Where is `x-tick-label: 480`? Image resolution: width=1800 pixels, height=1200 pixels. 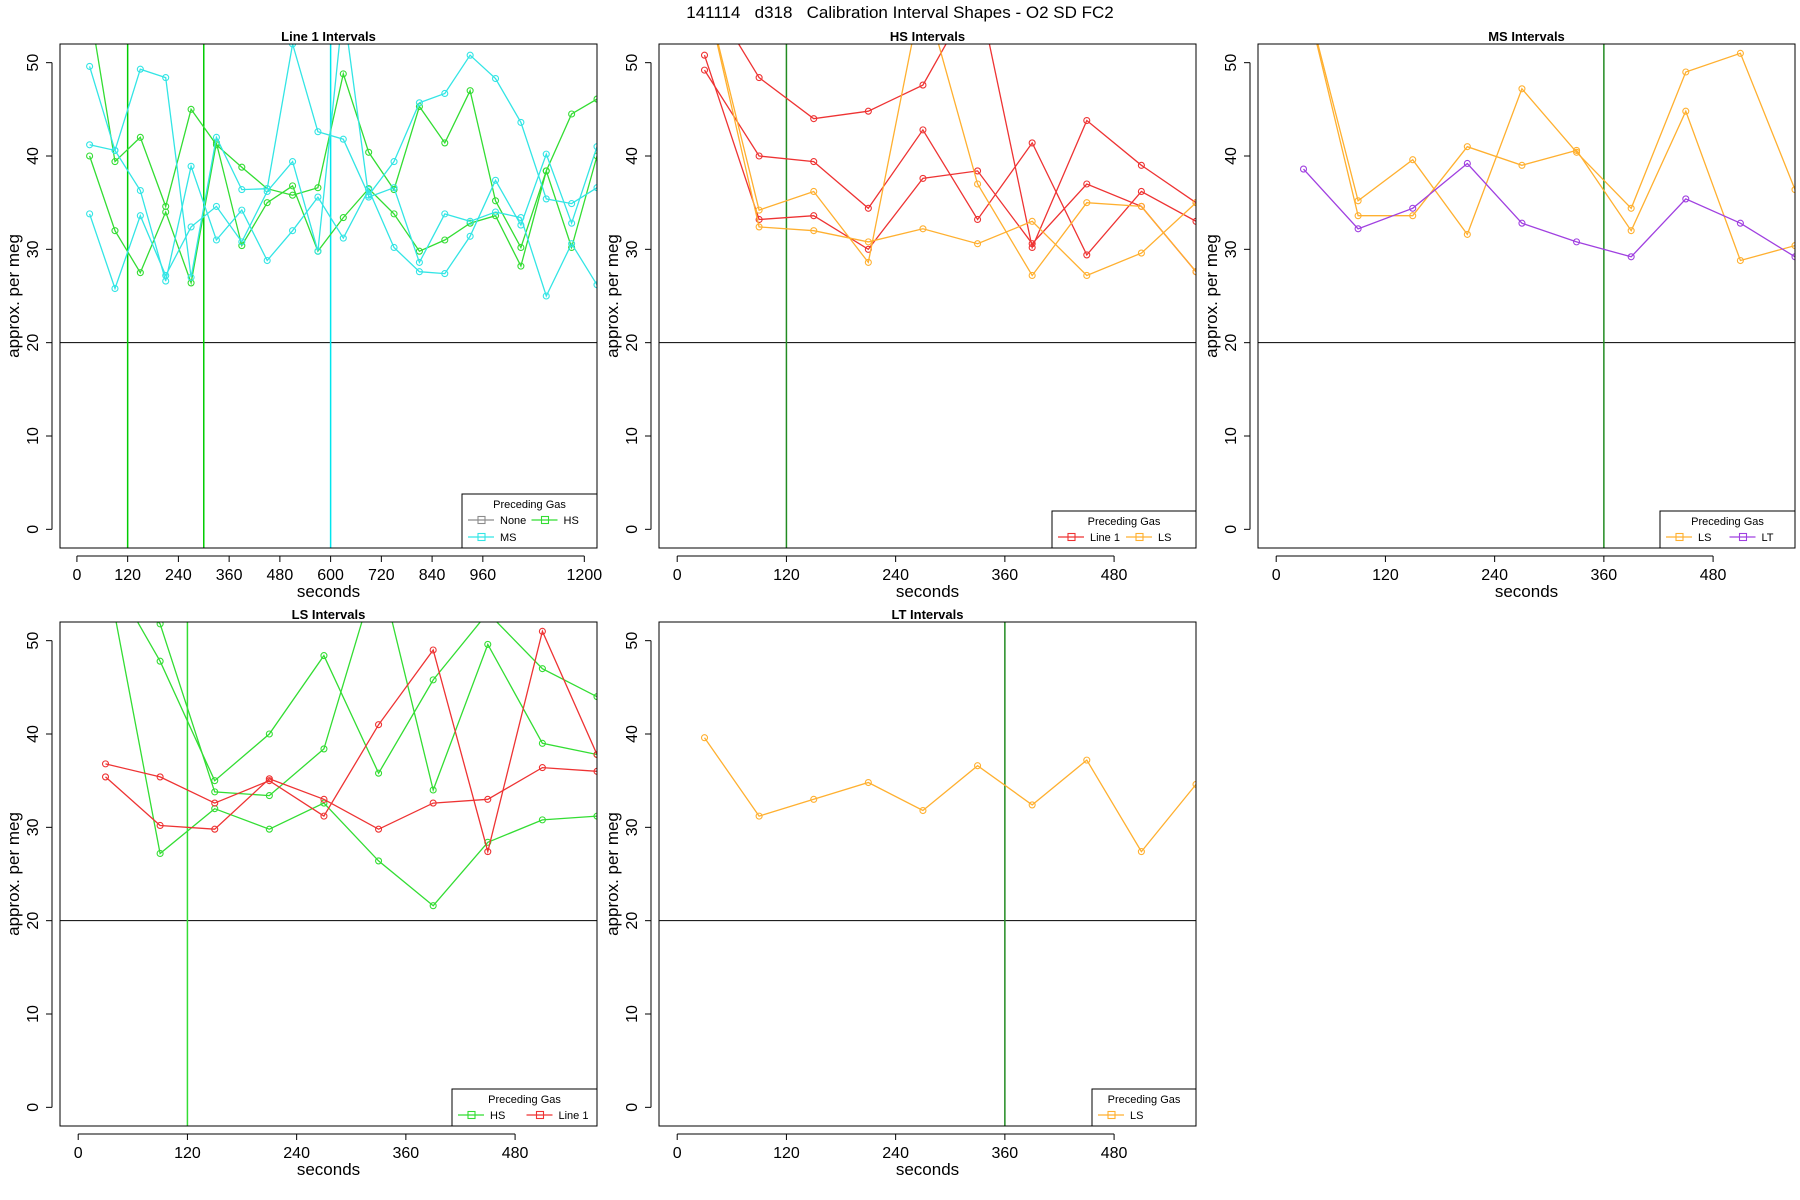
x-tick-label: 480 is located at coordinates (515, 1153).